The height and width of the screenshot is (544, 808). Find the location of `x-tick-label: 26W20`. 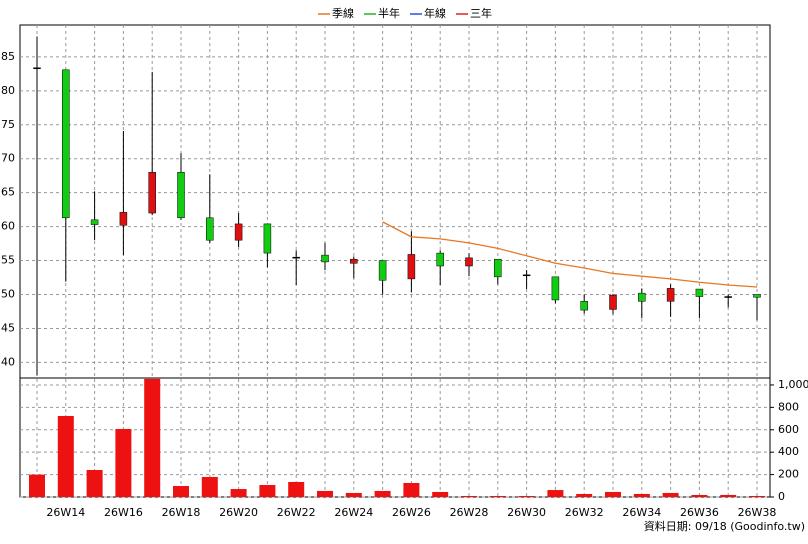

x-tick-label: 26W20 is located at coordinates (238, 512).